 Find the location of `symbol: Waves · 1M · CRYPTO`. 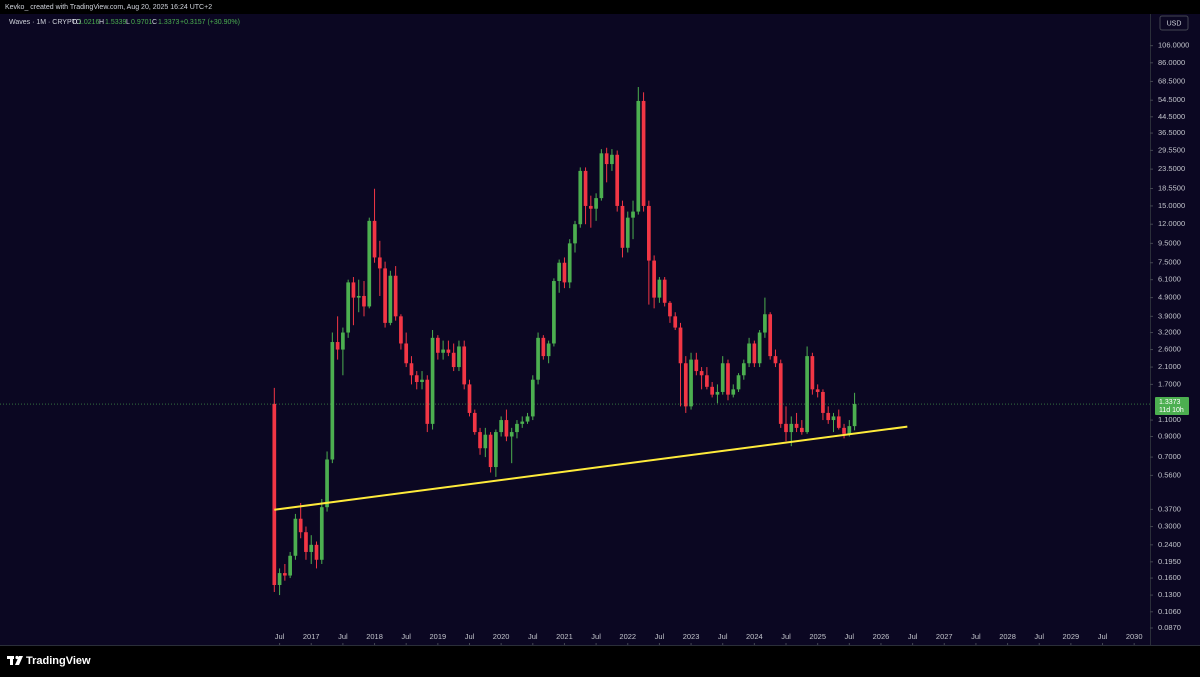

symbol: Waves · 1M · CRYPTO is located at coordinates (45, 22).